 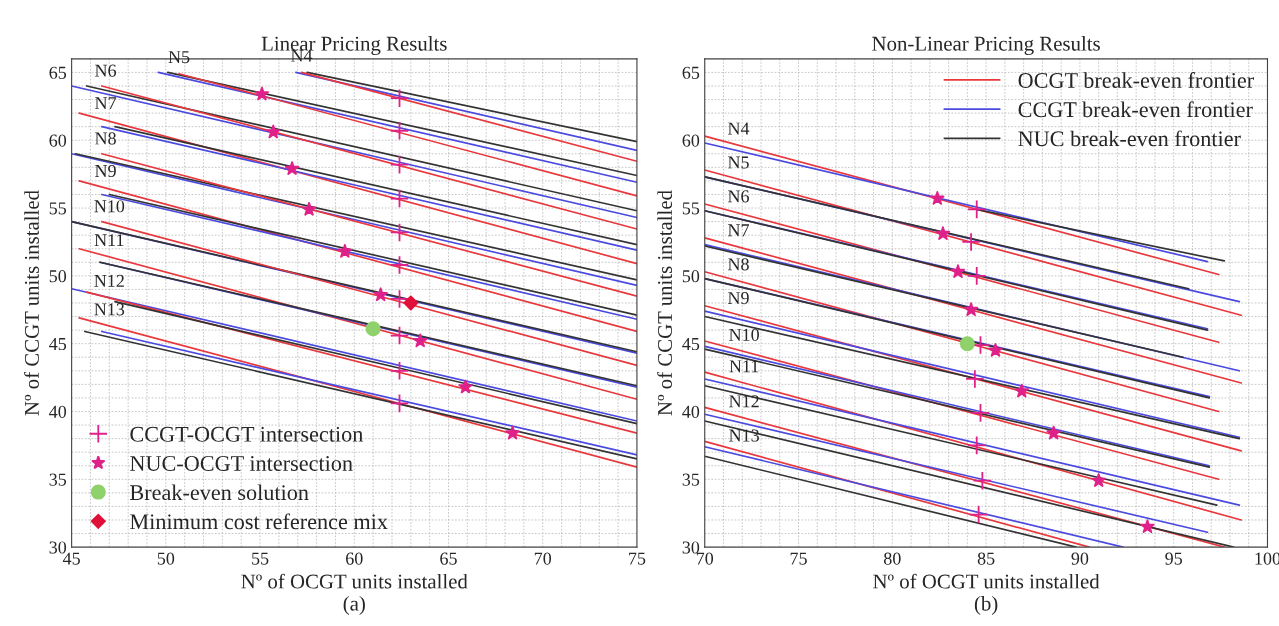 I want to click on legend-label: Break-even solution, so click(x=219, y=492).